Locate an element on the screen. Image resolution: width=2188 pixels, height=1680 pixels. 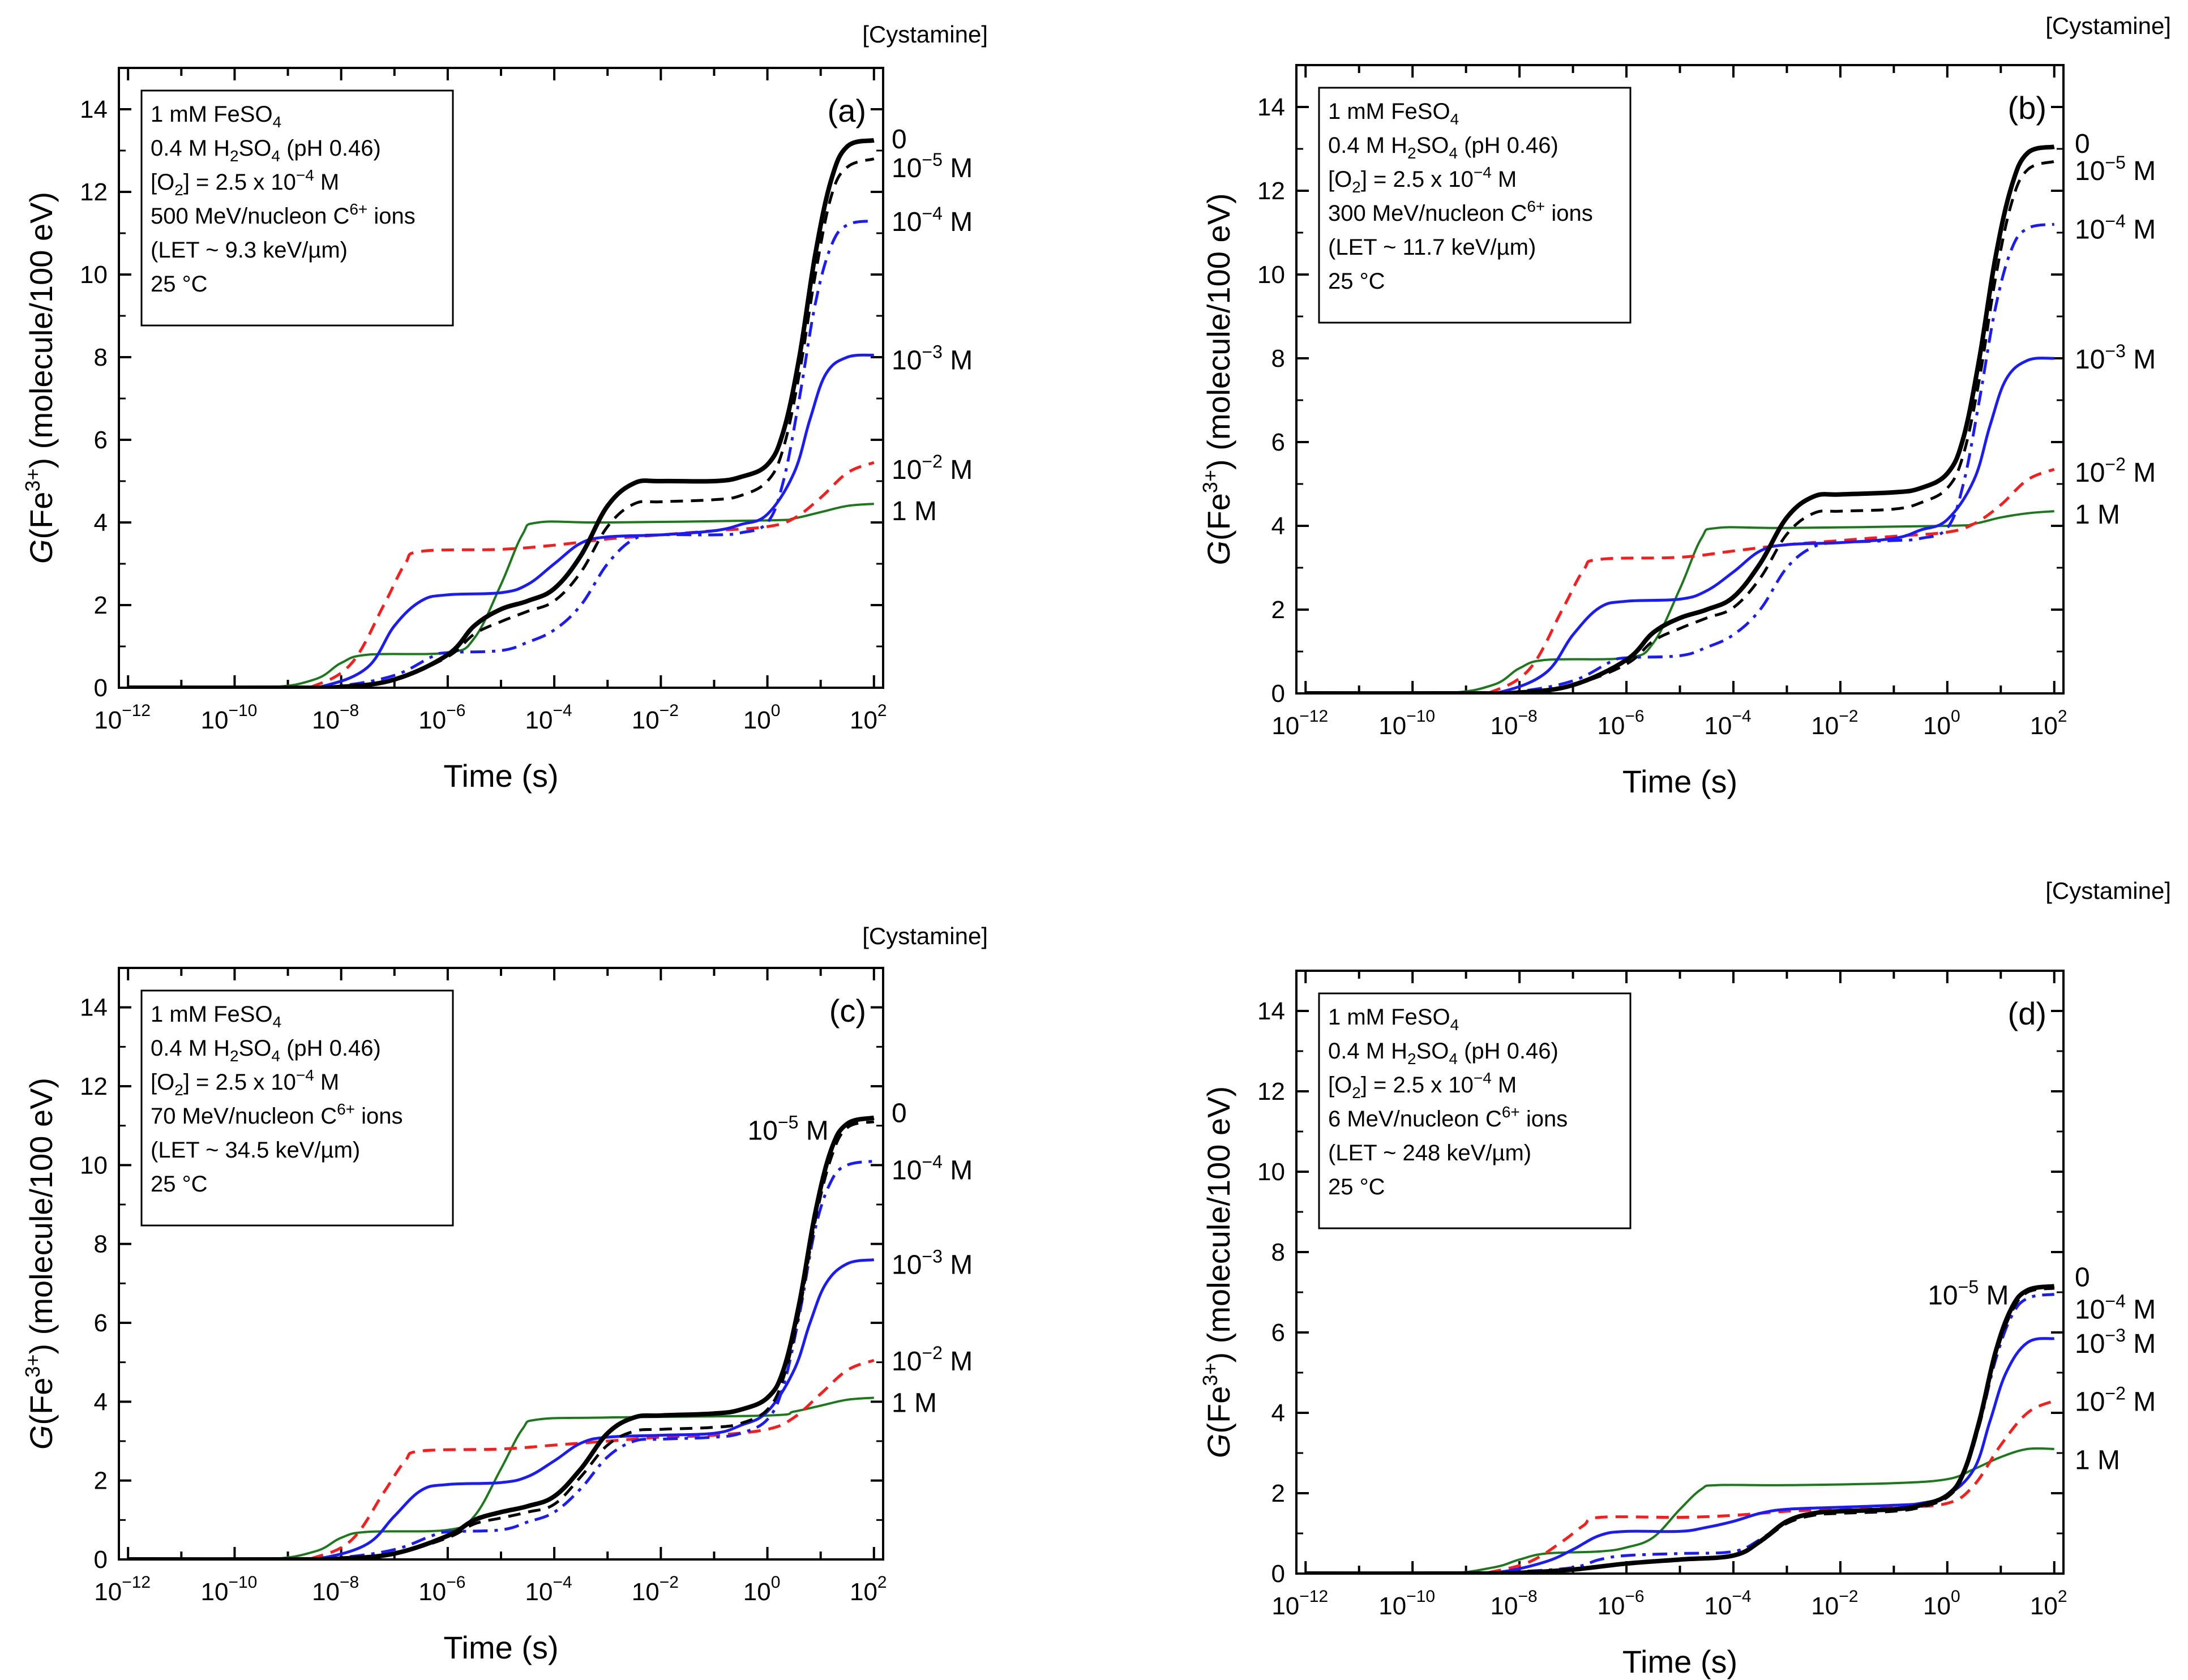
info-line-b-0: 1 mM FeSO4 is located at coordinates (1393, 113).